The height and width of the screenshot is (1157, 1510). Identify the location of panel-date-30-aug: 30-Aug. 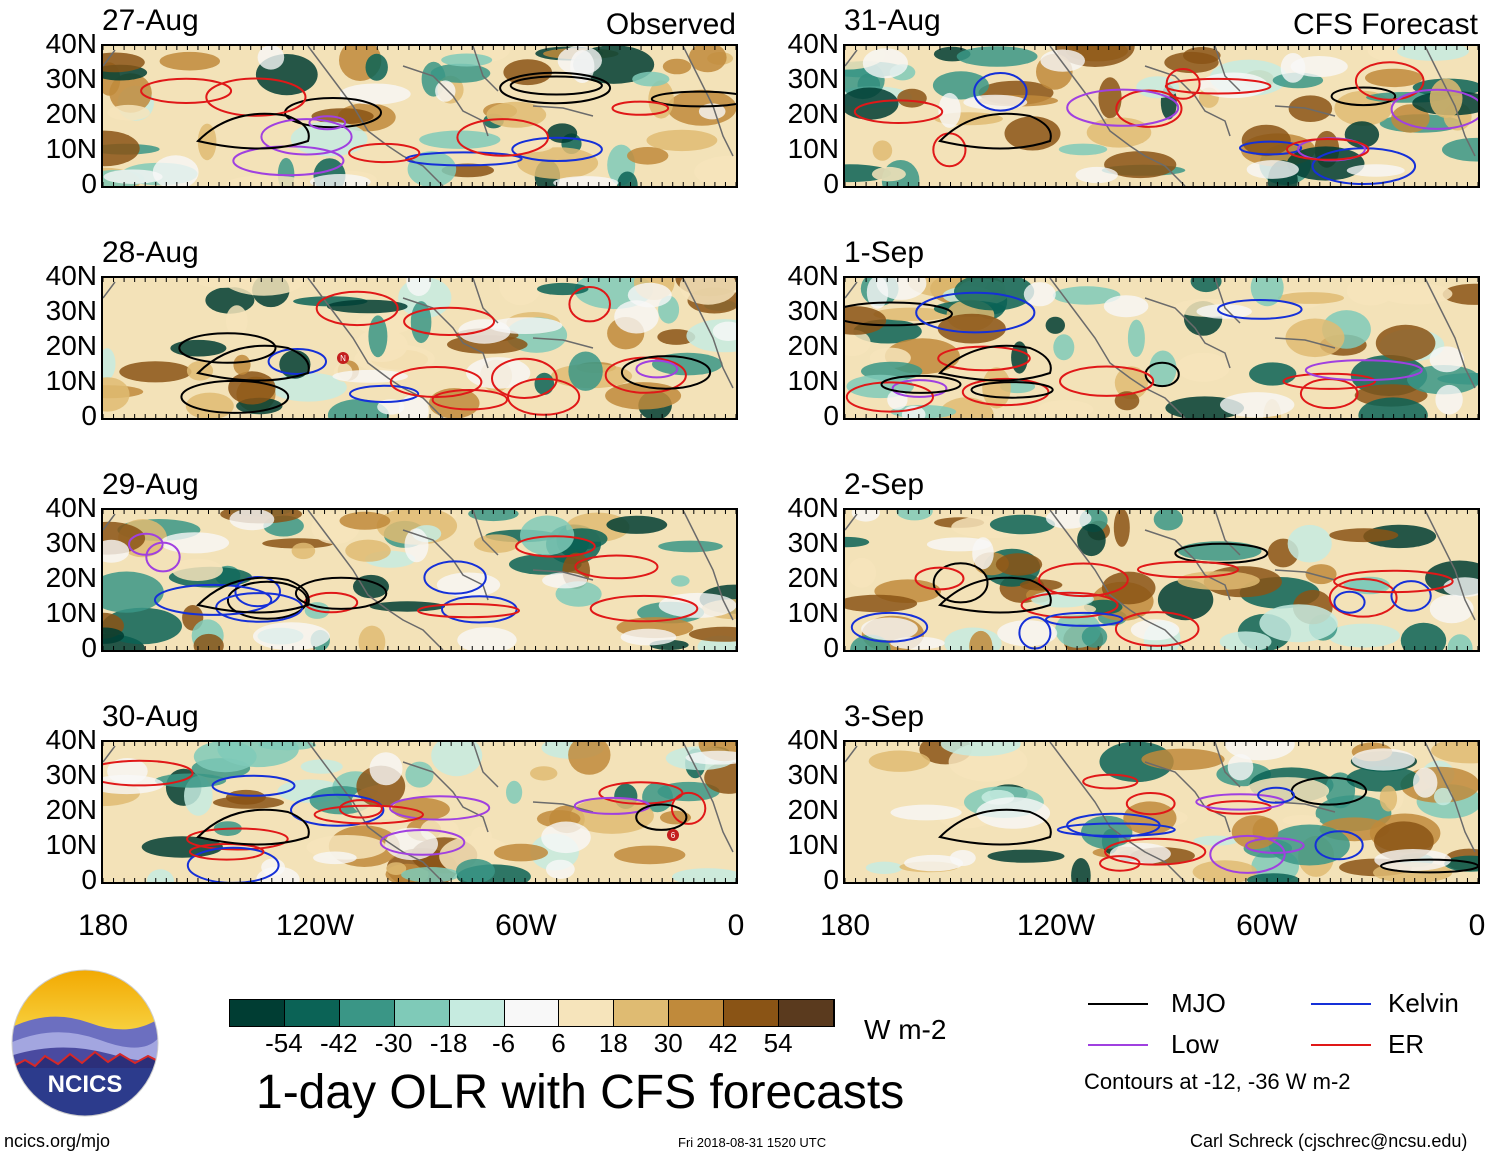
(150, 716).